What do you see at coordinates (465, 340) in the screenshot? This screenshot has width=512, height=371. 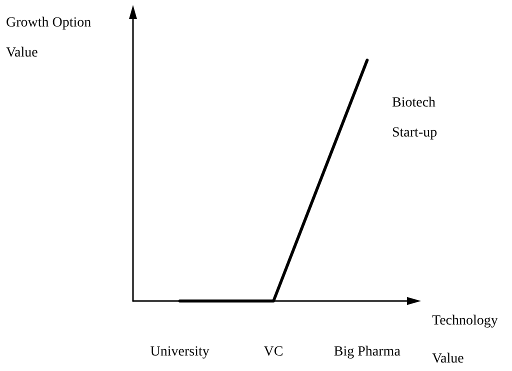 I see `text: Technology Value` at bounding box center [465, 340].